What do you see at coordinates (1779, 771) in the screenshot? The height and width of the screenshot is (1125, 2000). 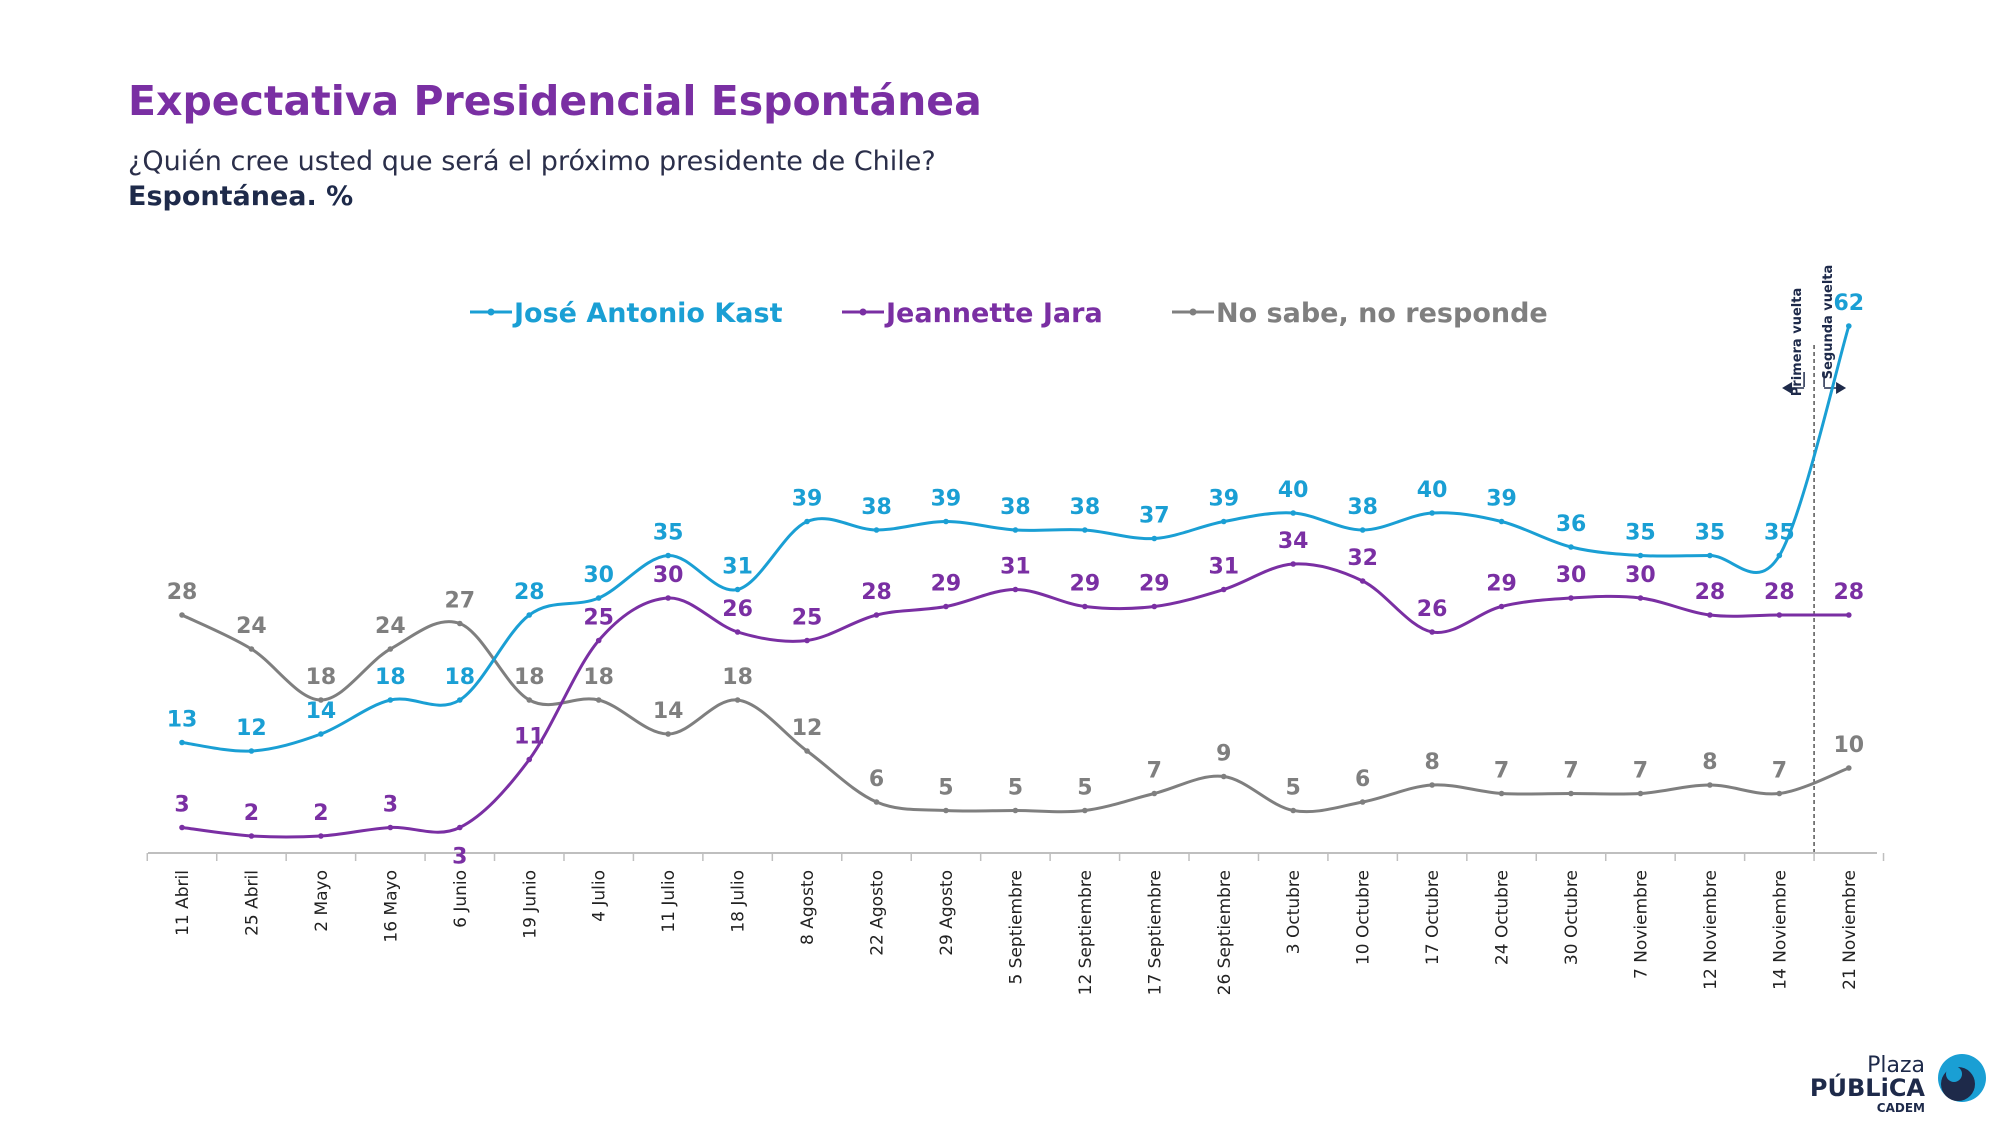 I see `label-nsnr-23: 7` at bounding box center [1779, 771].